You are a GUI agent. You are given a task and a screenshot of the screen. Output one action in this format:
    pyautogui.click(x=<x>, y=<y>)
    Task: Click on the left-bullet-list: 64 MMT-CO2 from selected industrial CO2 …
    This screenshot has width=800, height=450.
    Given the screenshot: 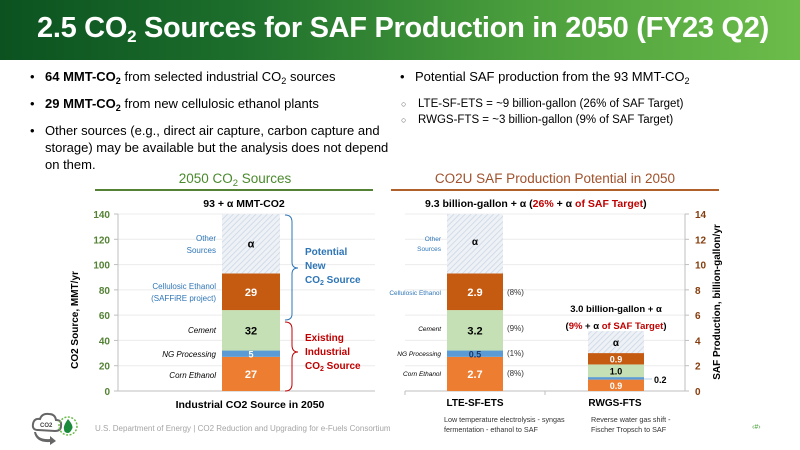 What is the action you would take?
    pyautogui.click(x=215, y=123)
    